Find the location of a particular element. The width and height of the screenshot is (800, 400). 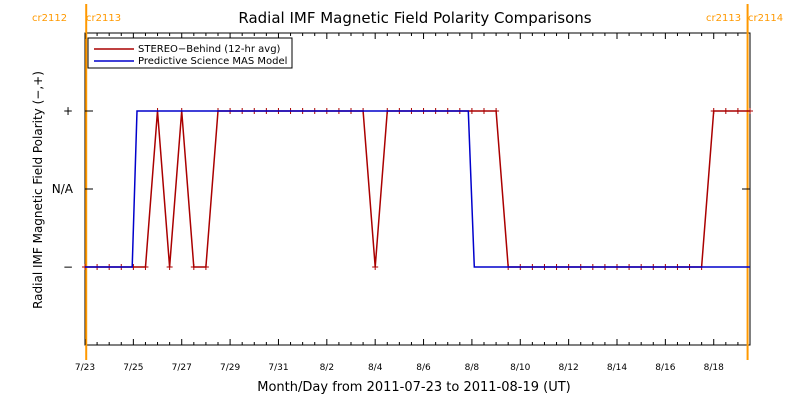

x-tick-label: 8/12 is located at coordinates (569, 368).